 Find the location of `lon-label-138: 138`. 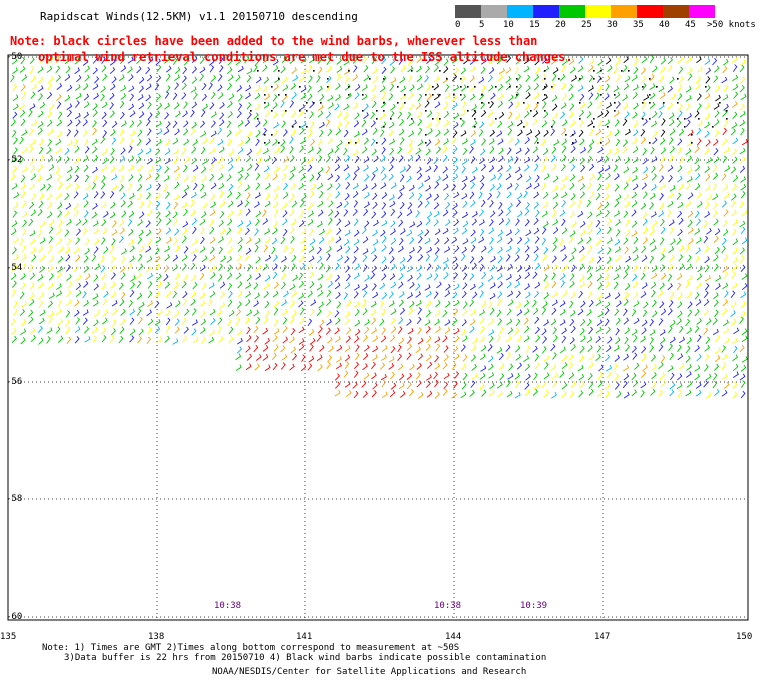

lon-label-138: 138 is located at coordinates (156, 637).